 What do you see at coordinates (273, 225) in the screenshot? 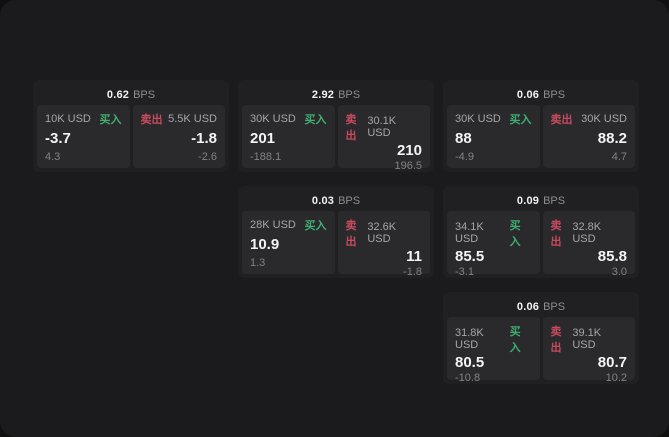
I see `buy-amount: 28K USD` at bounding box center [273, 225].